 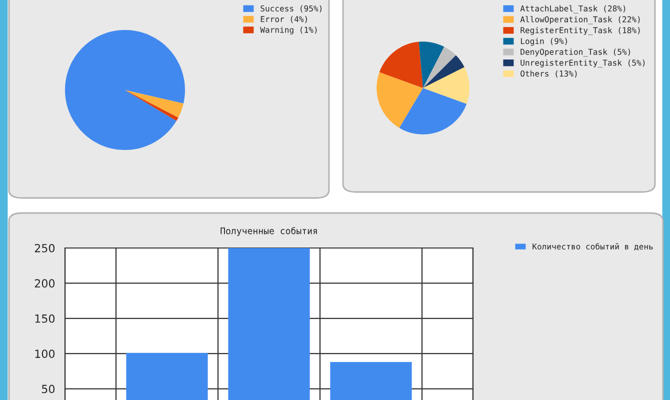 What do you see at coordinates (44, 248) in the screenshot?
I see `y-tick-label: 250` at bounding box center [44, 248].